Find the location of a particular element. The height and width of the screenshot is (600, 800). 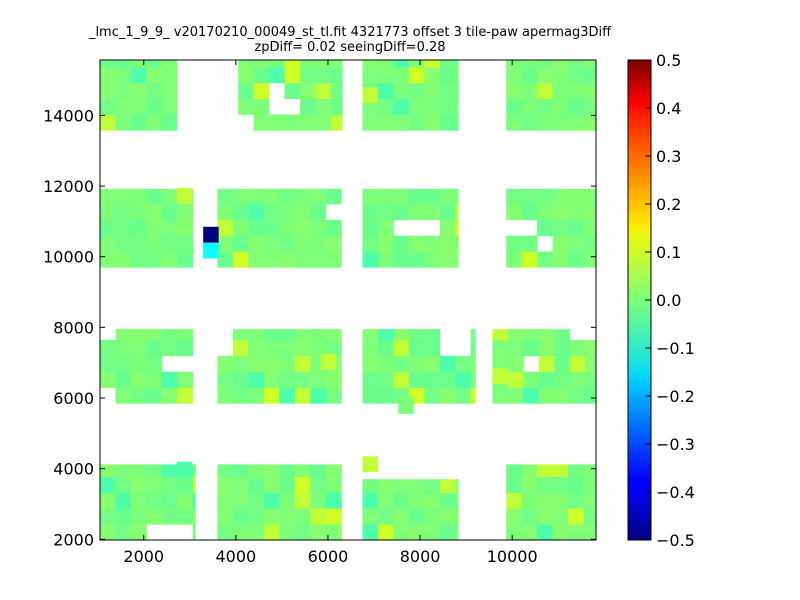

x-tick-label: 4000 is located at coordinates (235, 556).